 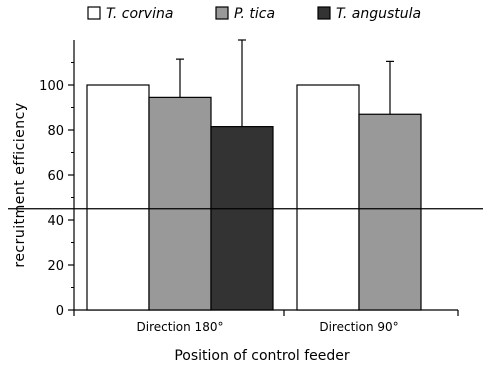 I want to click on y-tick-label: 20, so click(x=55, y=266).